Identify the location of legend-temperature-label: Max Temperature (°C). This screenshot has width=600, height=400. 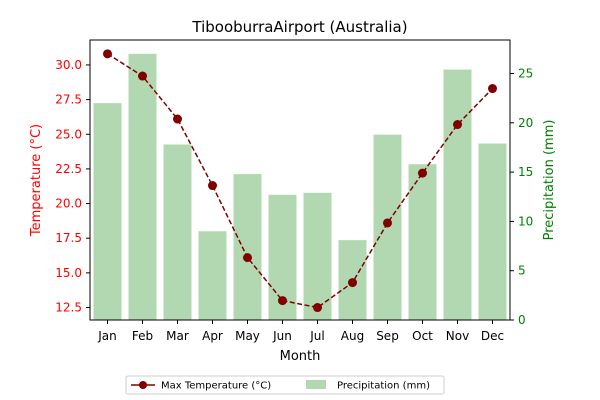
(216, 386).